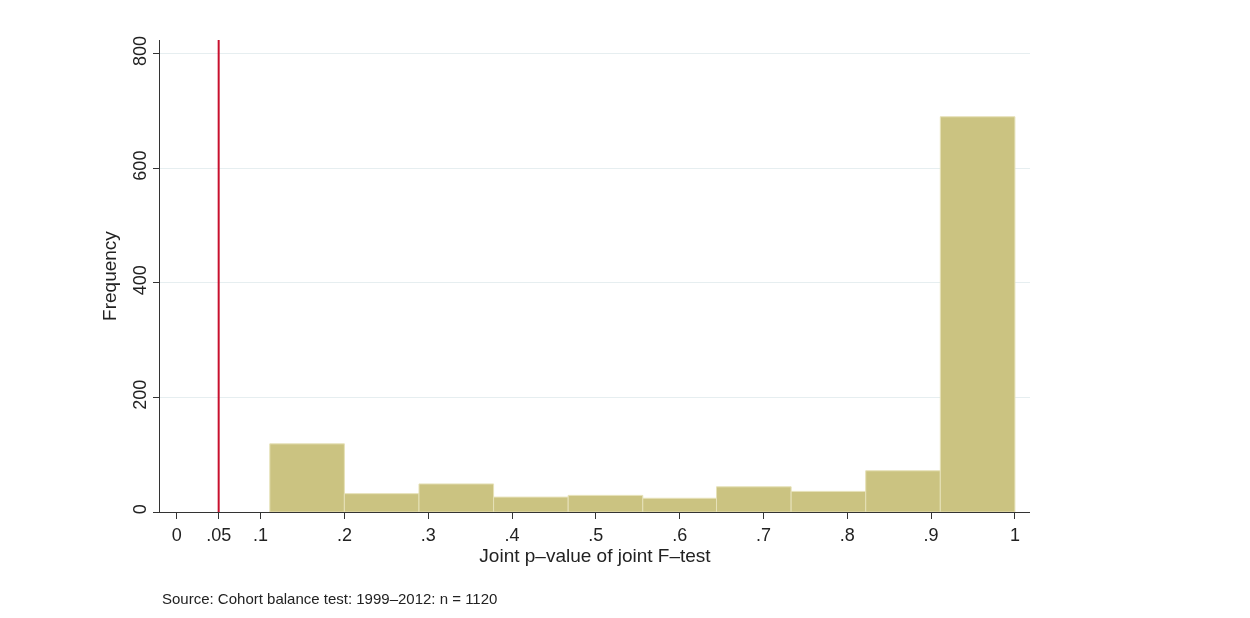  I want to click on x-tick-label: 1, so click(1014, 534).